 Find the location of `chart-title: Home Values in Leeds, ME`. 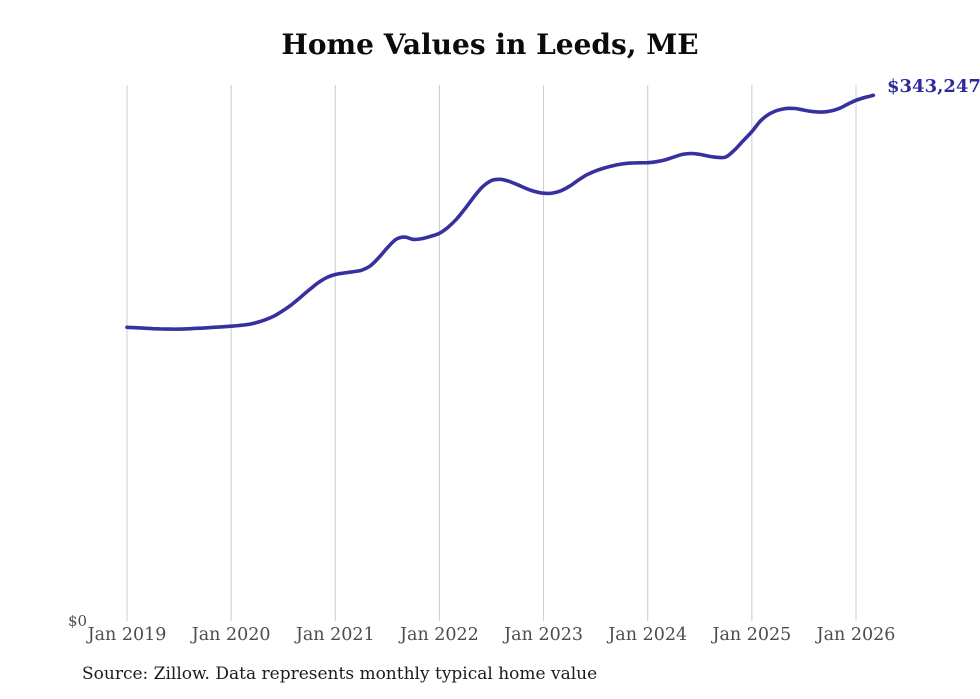

chart-title: Home Values in Leeds, ME is located at coordinates (490, 44).